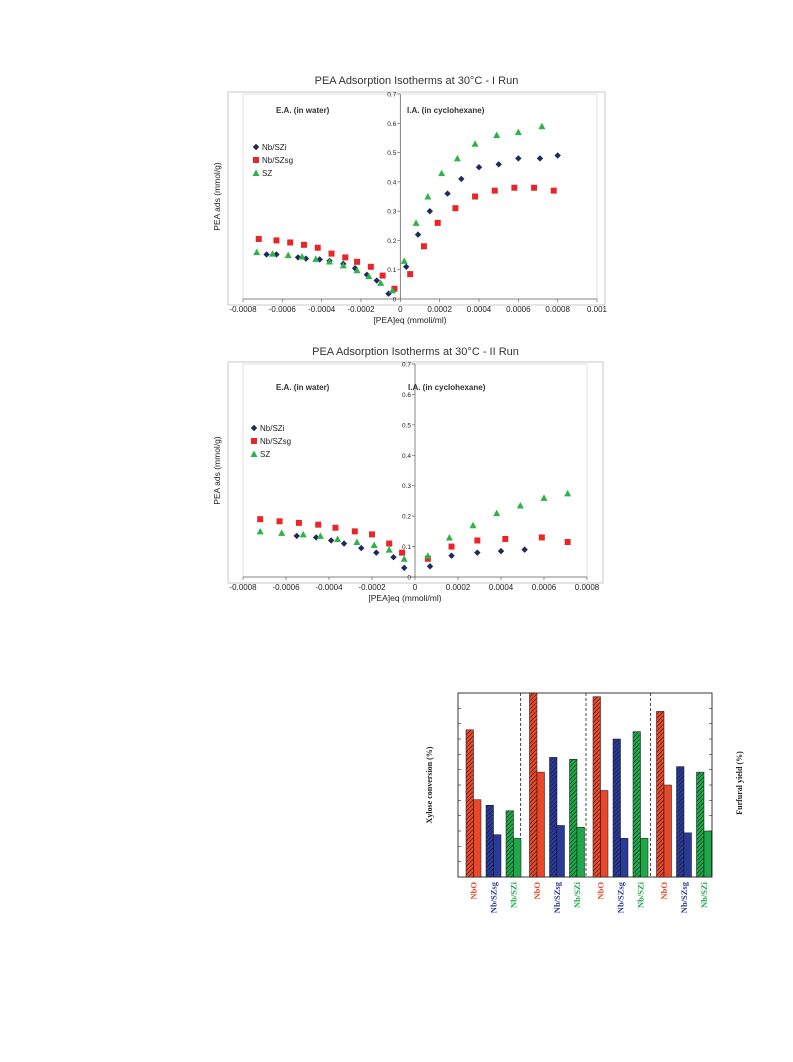 This screenshot has width=793, height=1062. I want to click on x-axis-title: [PEA]eq (mmoli/ml), so click(404, 598).